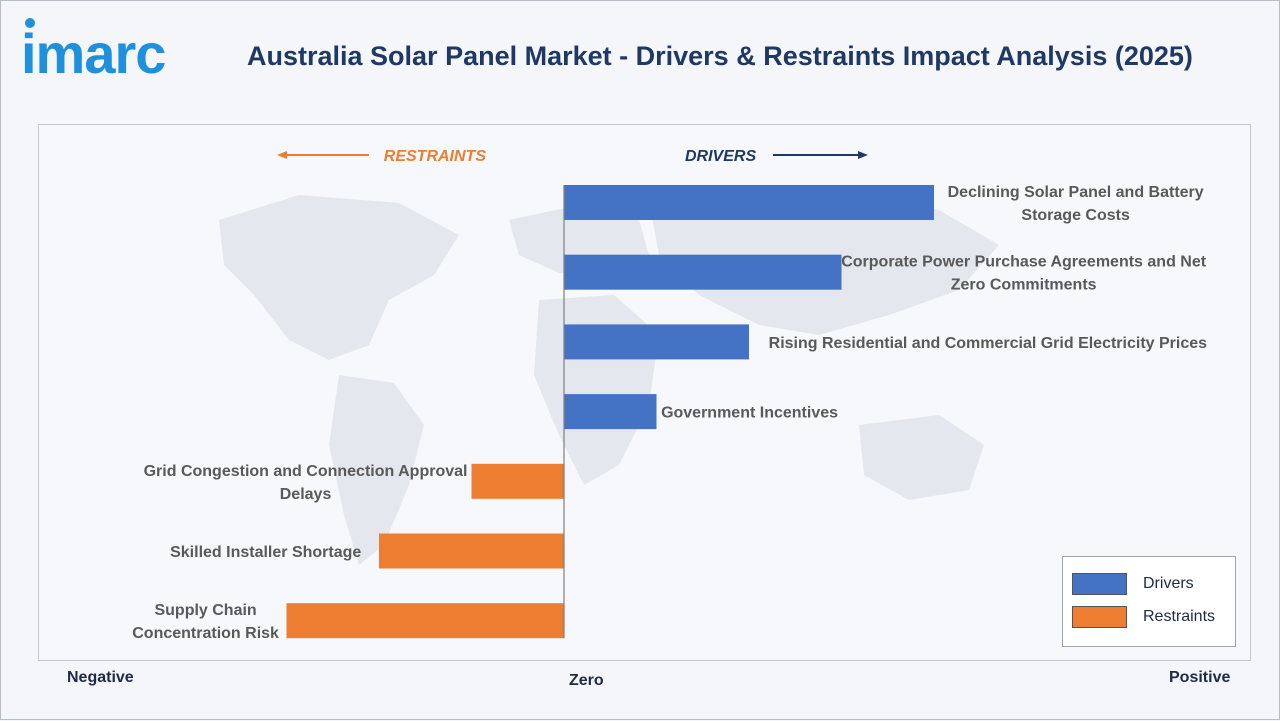  What do you see at coordinates (1179, 616) in the screenshot?
I see `legend-label-restraints: Restraints` at bounding box center [1179, 616].